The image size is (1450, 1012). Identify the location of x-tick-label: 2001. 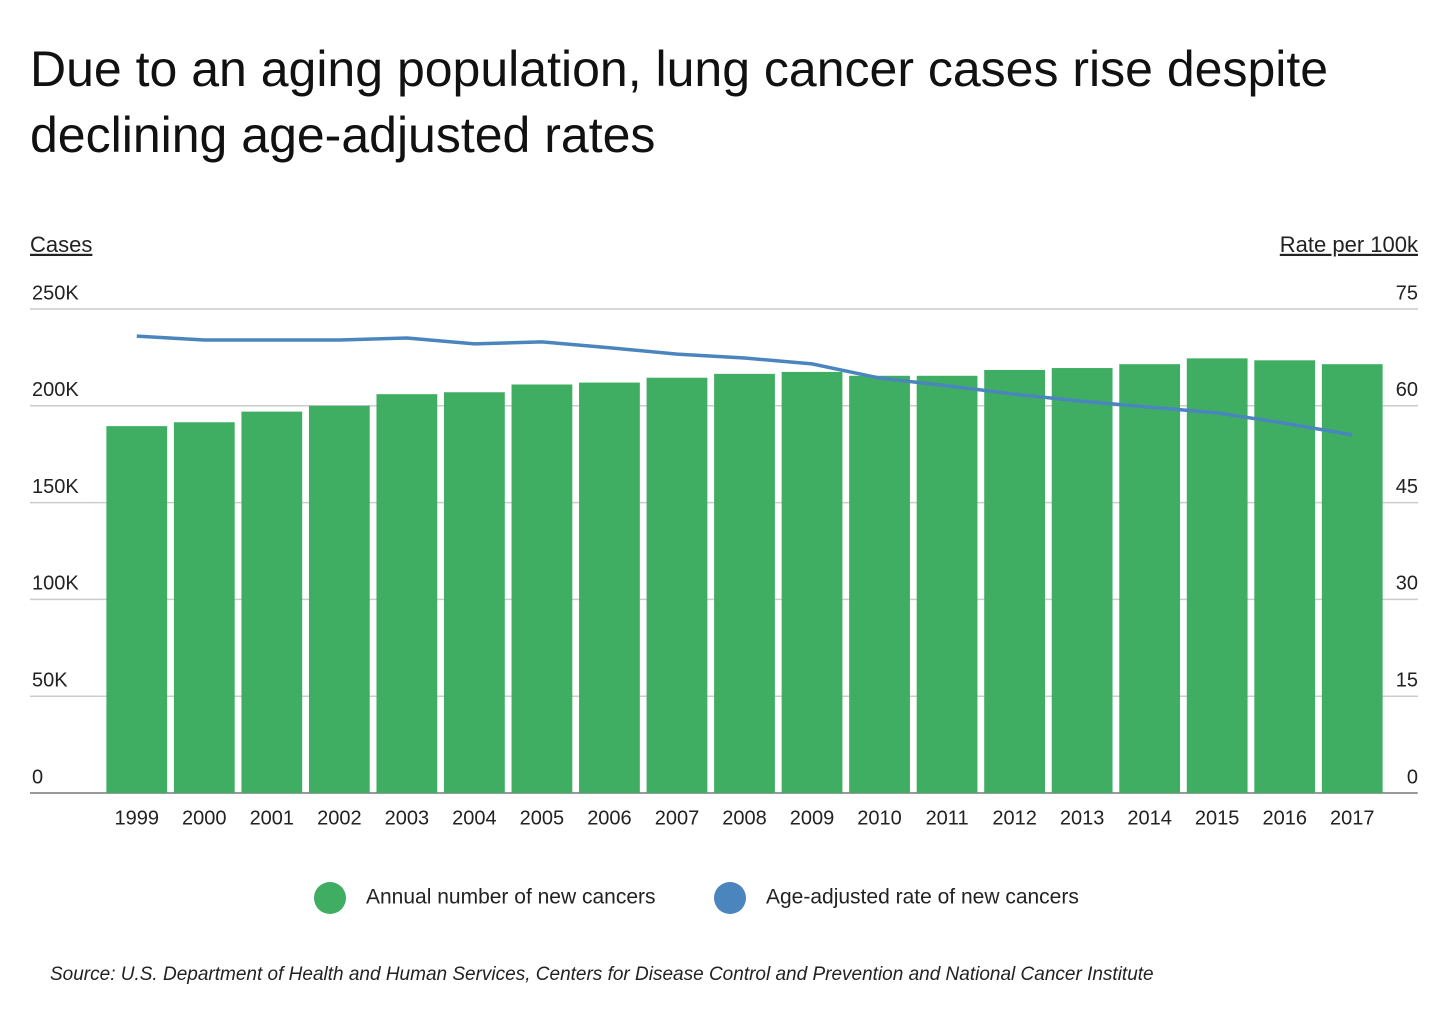
(272, 818).